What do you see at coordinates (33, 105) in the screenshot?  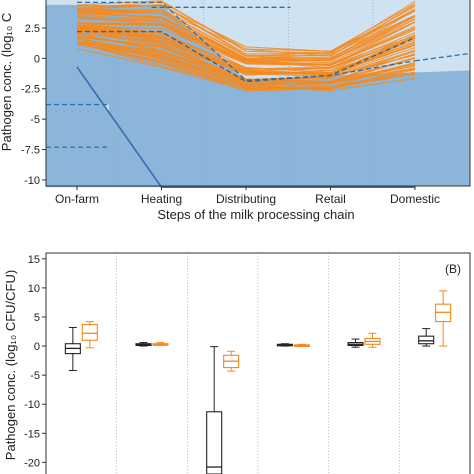 I see `a-y-axis-ticks: 2.5 0 -2.5 -5 -7.5 -10` at bounding box center [33, 105].